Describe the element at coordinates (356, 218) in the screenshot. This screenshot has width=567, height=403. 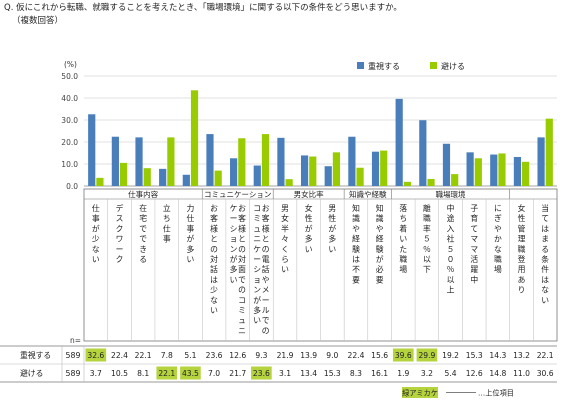
I see `category-label-char: 識` at that location.